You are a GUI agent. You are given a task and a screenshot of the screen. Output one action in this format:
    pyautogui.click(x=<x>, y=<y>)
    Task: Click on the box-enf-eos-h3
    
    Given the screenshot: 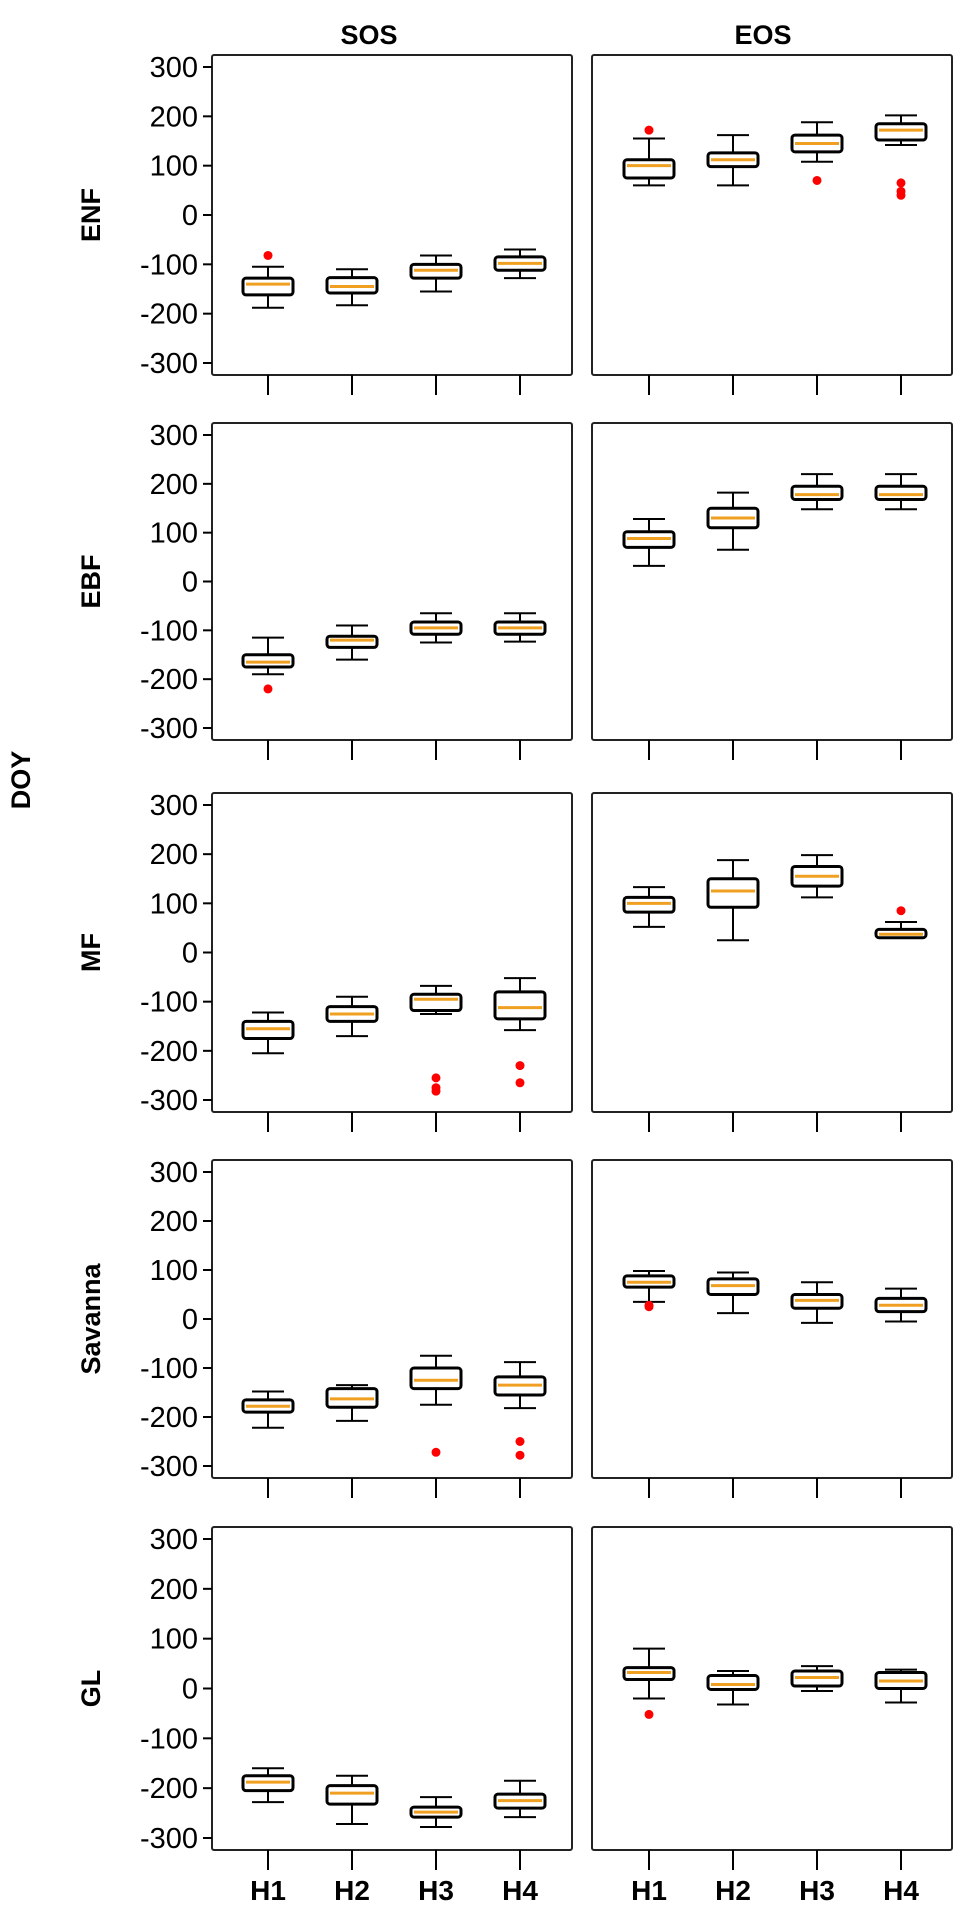 What is the action you would take?
    pyautogui.click(x=817, y=153)
    